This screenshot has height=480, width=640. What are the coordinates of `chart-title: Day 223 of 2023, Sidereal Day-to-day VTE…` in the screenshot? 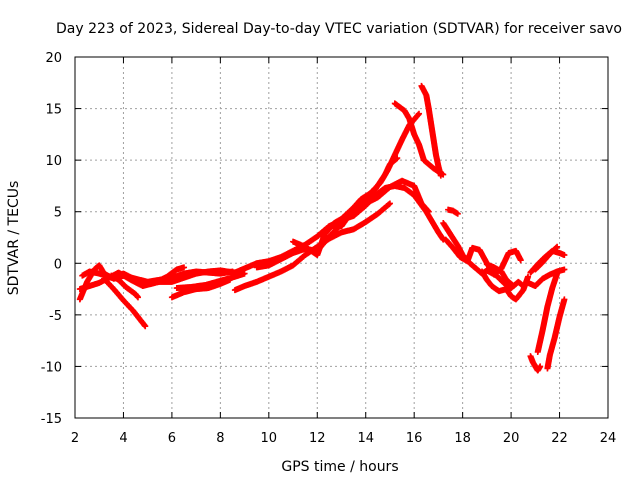 It's located at (339, 29).